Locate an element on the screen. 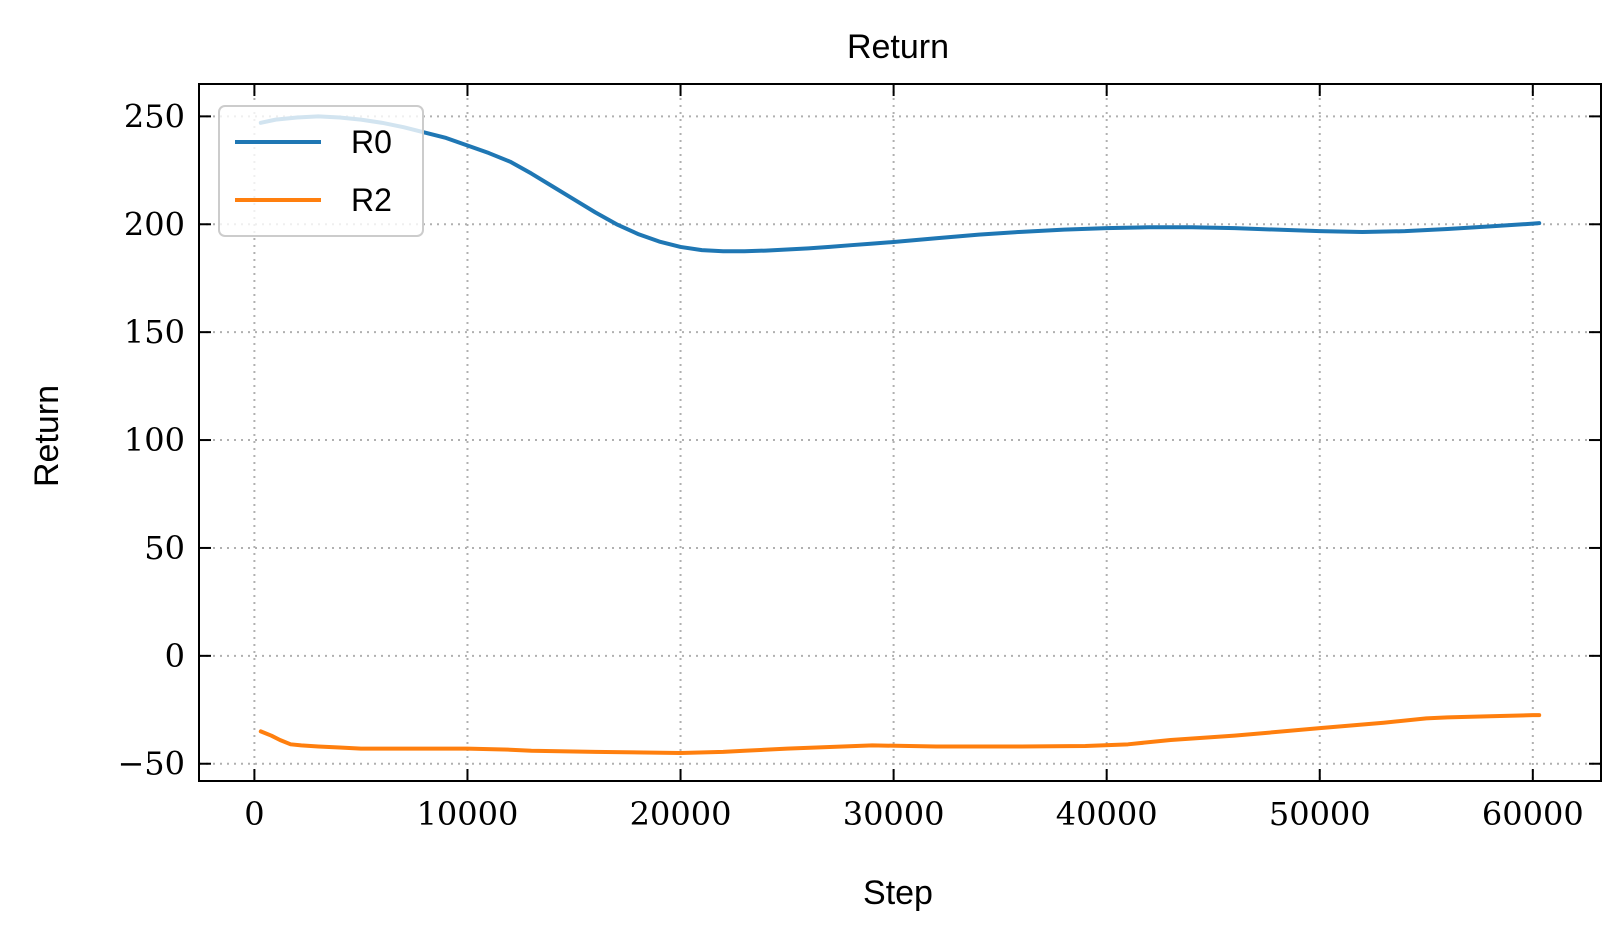 Image resolution: width=1623 pixels, height=941 pixels. x-tick-label: 20000 is located at coordinates (681, 814).